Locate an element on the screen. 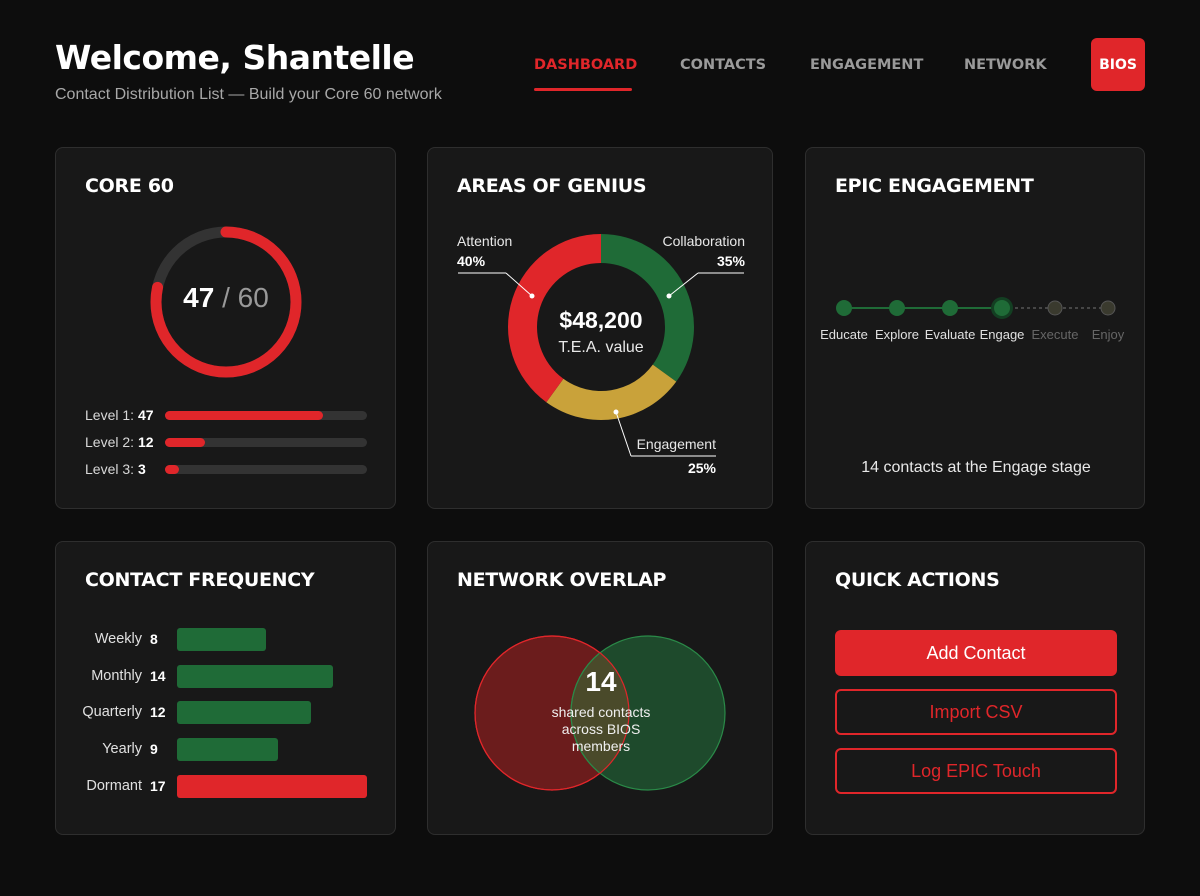 The width and height of the screenshot is (1200, 896). overlap-line-3: members is located at coordinates (601, 746).